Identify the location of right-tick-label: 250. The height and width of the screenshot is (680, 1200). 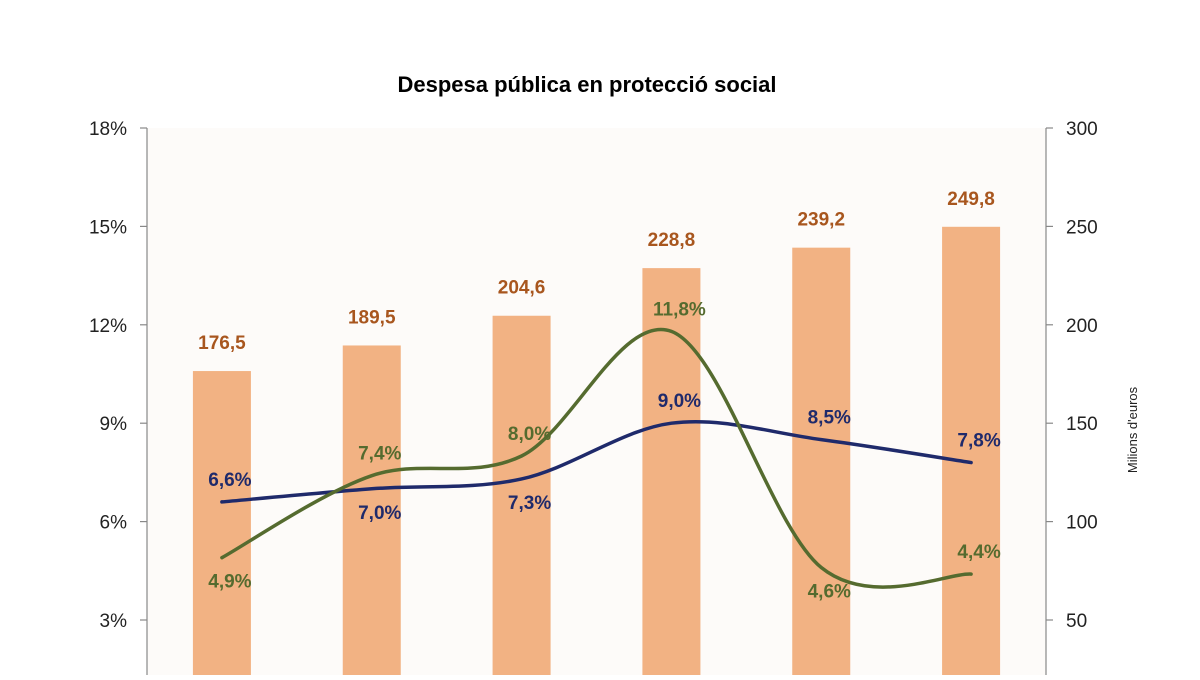
(1082, 227).